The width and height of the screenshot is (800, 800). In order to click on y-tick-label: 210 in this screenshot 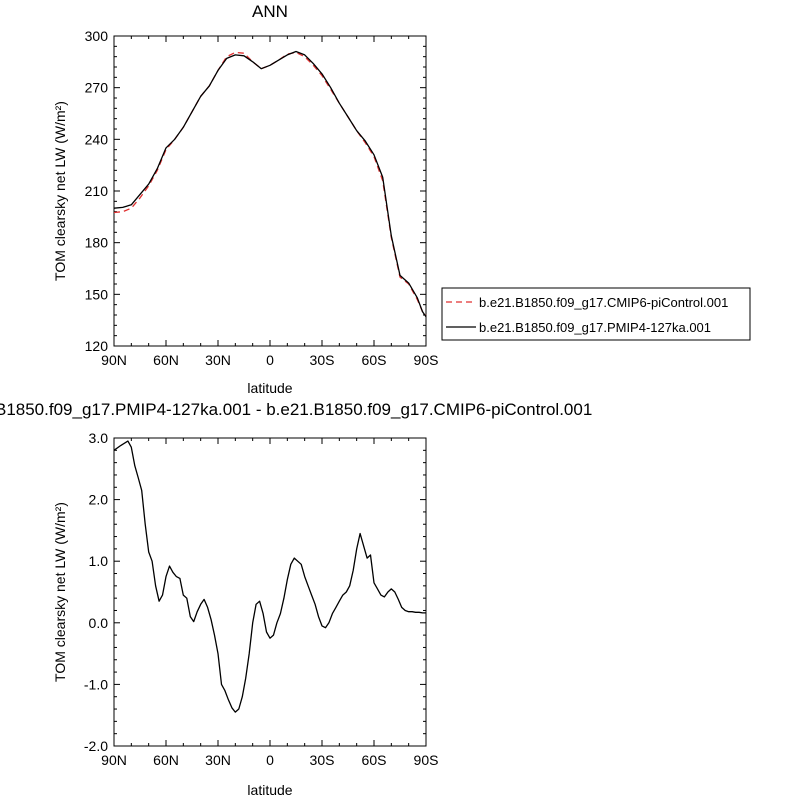, I will do `click(97, 191)`.